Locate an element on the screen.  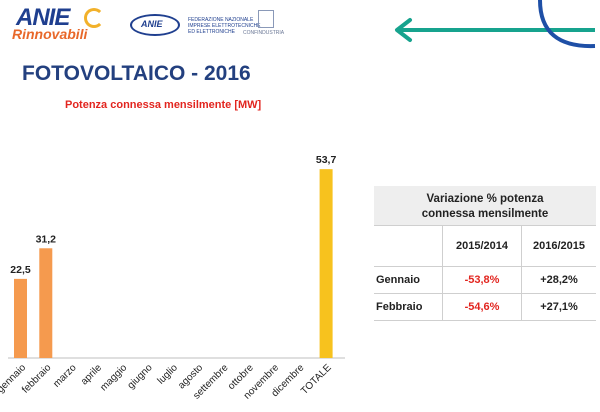
confindustria-logo: CONFINDUSTRIA is located at coordinates (268, 28).